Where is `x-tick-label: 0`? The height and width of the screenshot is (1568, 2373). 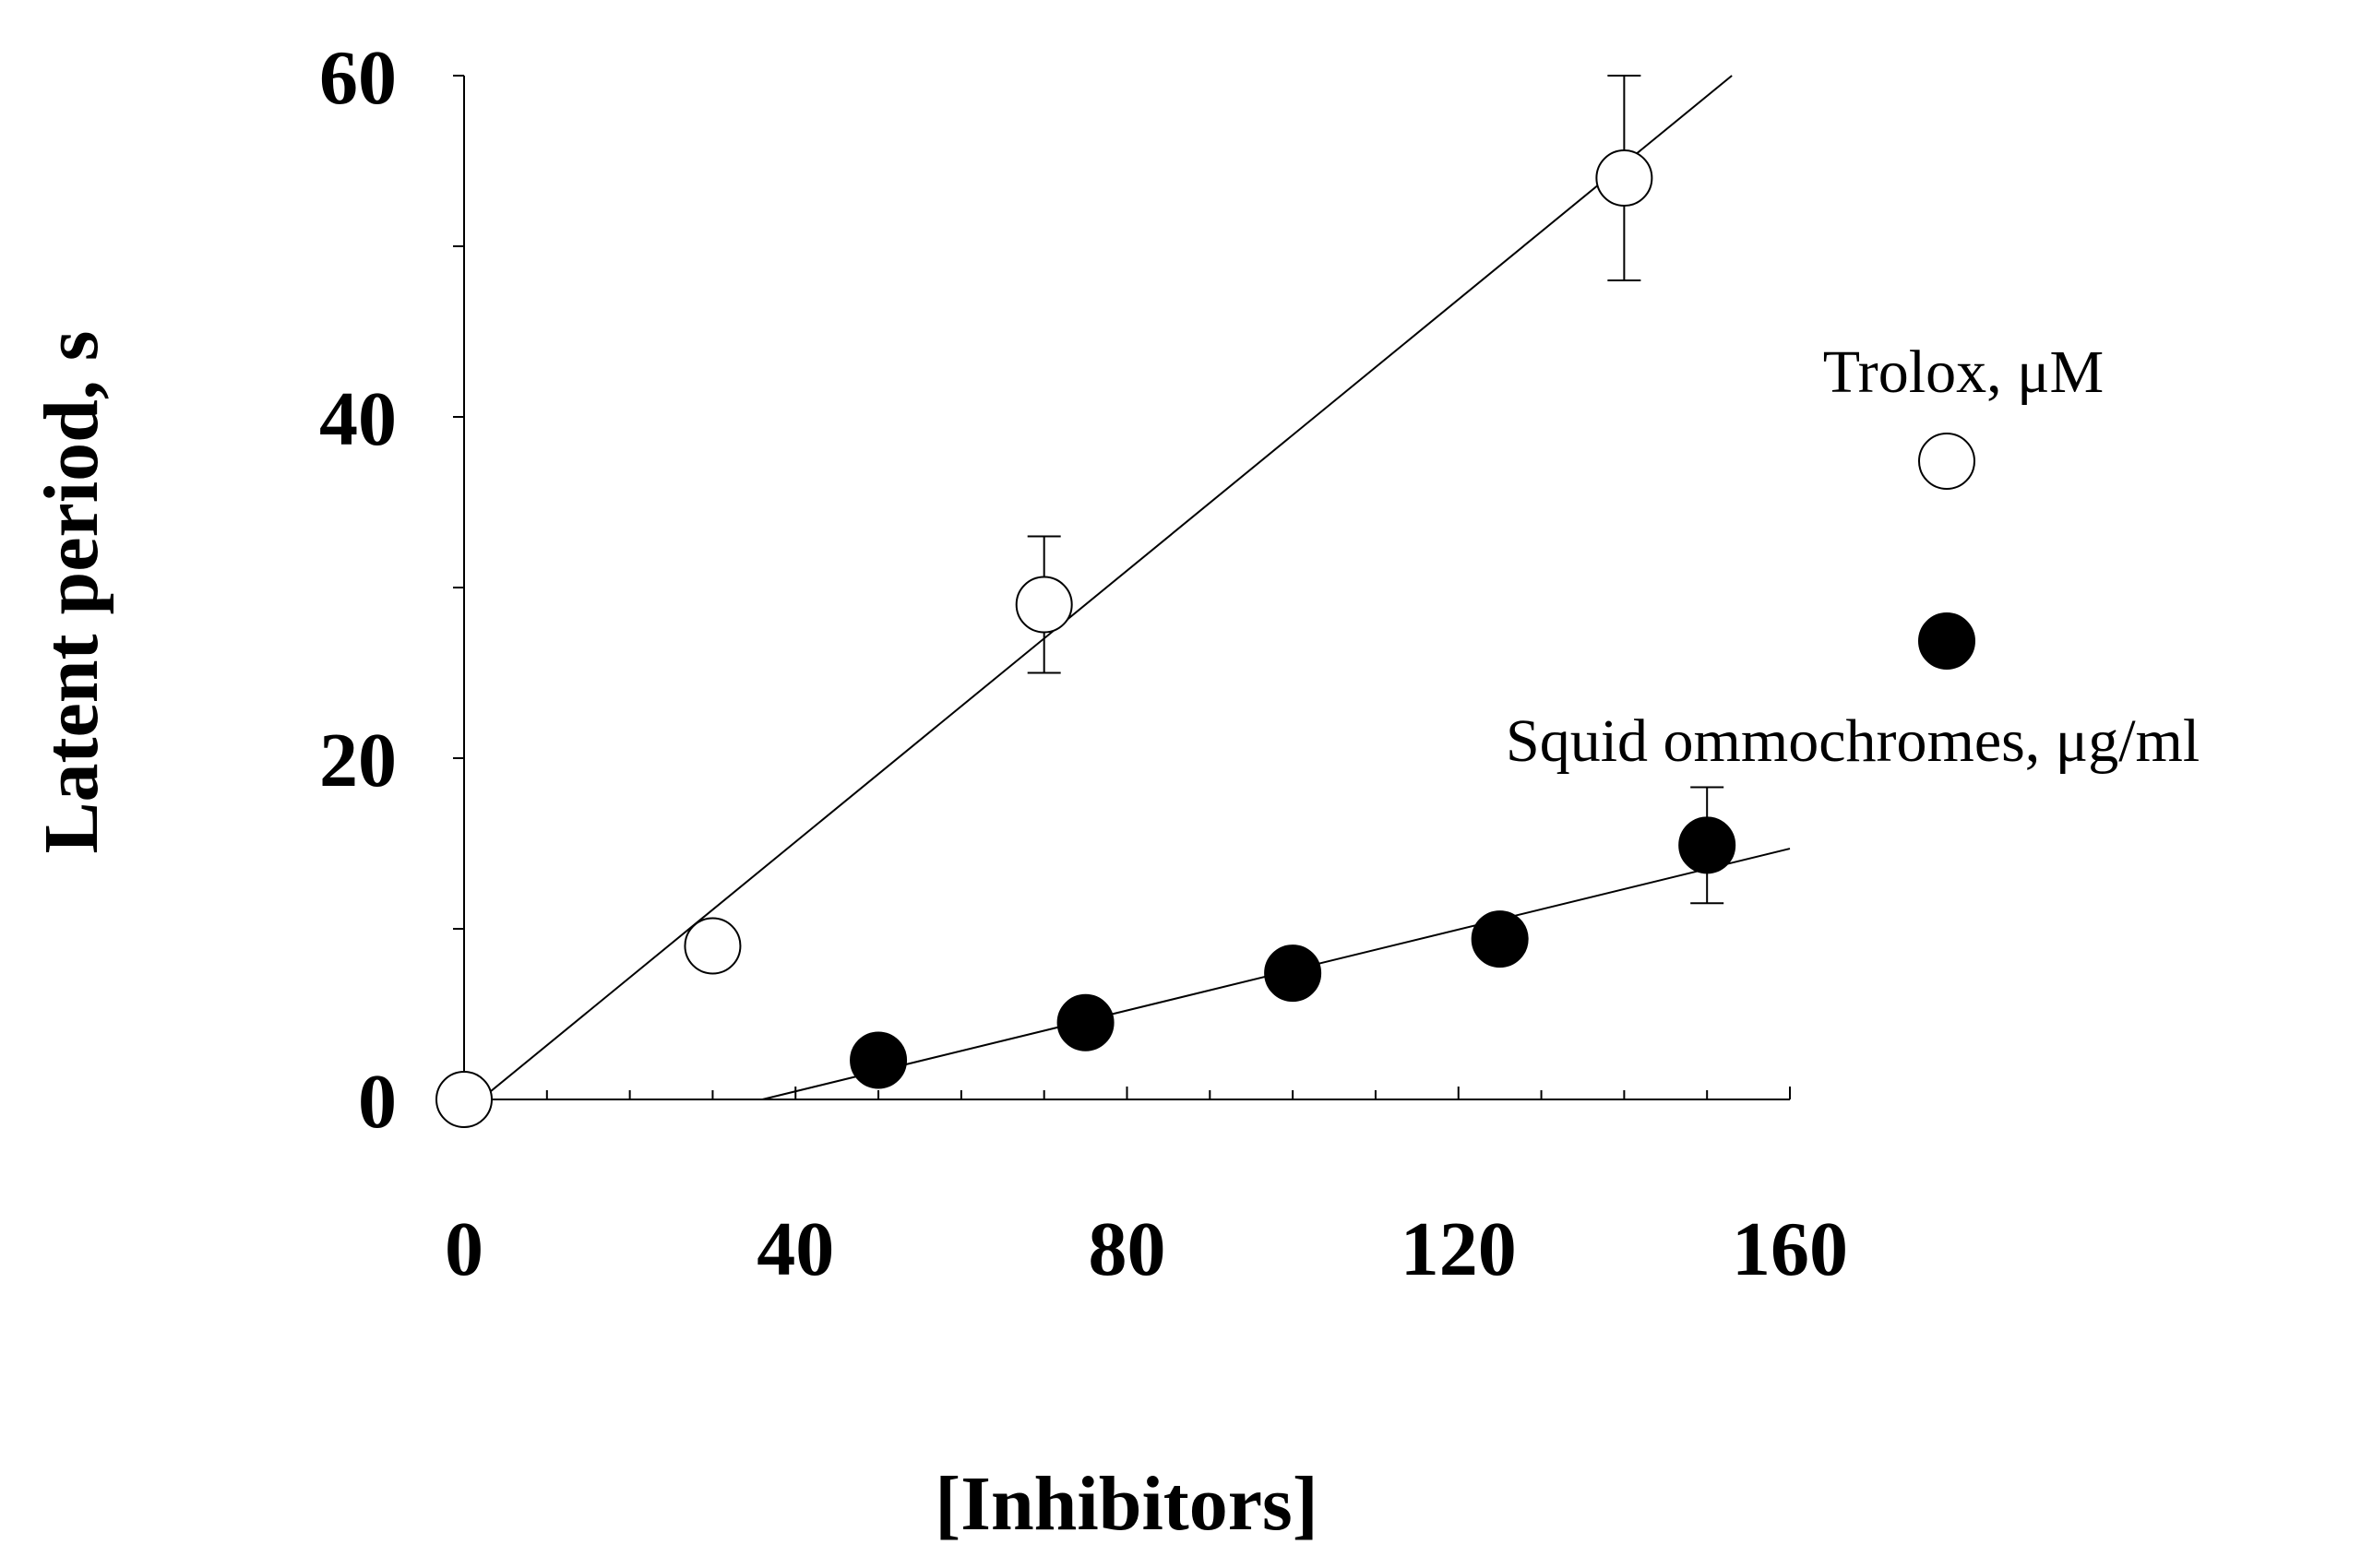 x-tick-label: 0 is located at coordinates (464, 1249).